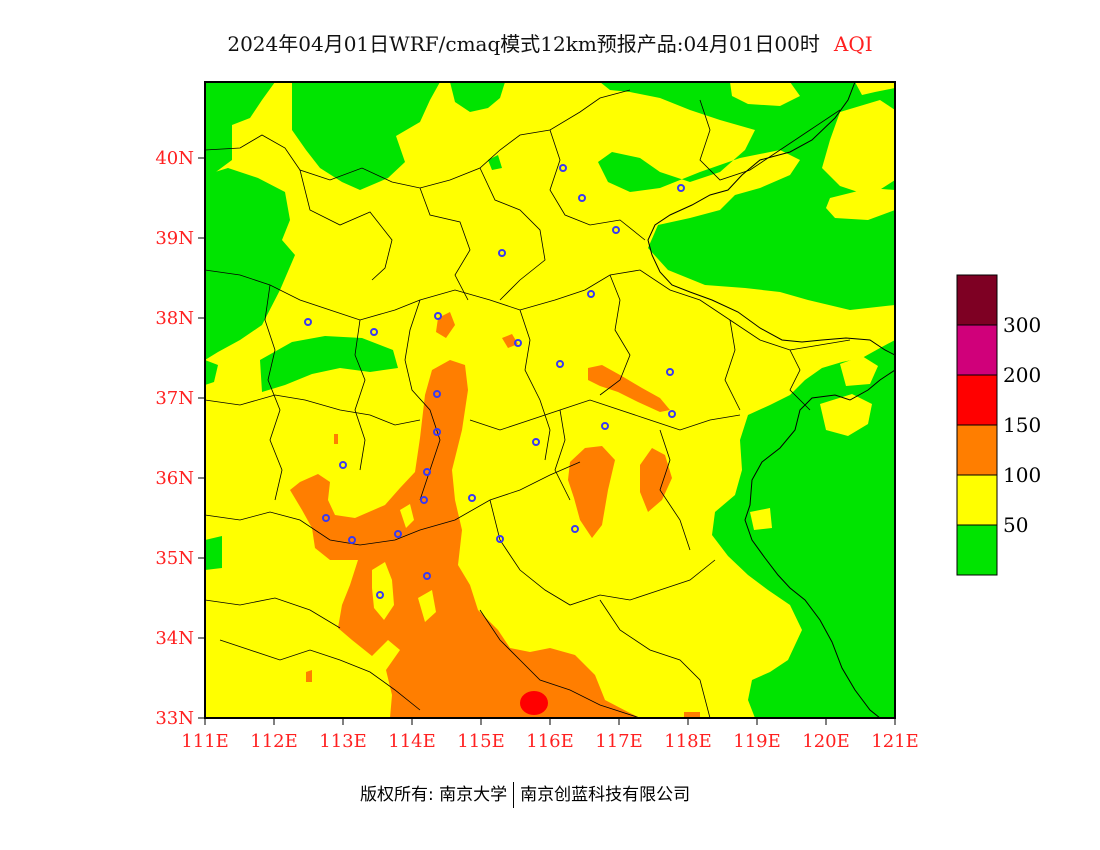 The height and width of the screenshot is (850, 1100). Describe the element at coordinates (343, 741) in the screenshot. I see `lon-tick-label: 113E` at that location.